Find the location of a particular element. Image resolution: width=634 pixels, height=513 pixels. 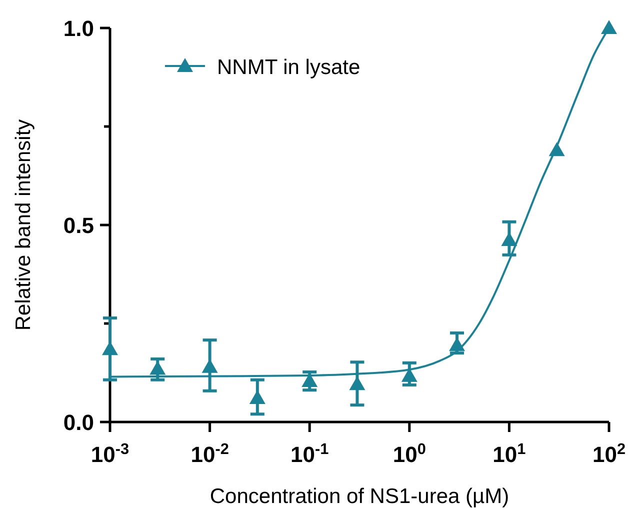

y-tick-label: 1.0 is located at coordinates (78, 28).